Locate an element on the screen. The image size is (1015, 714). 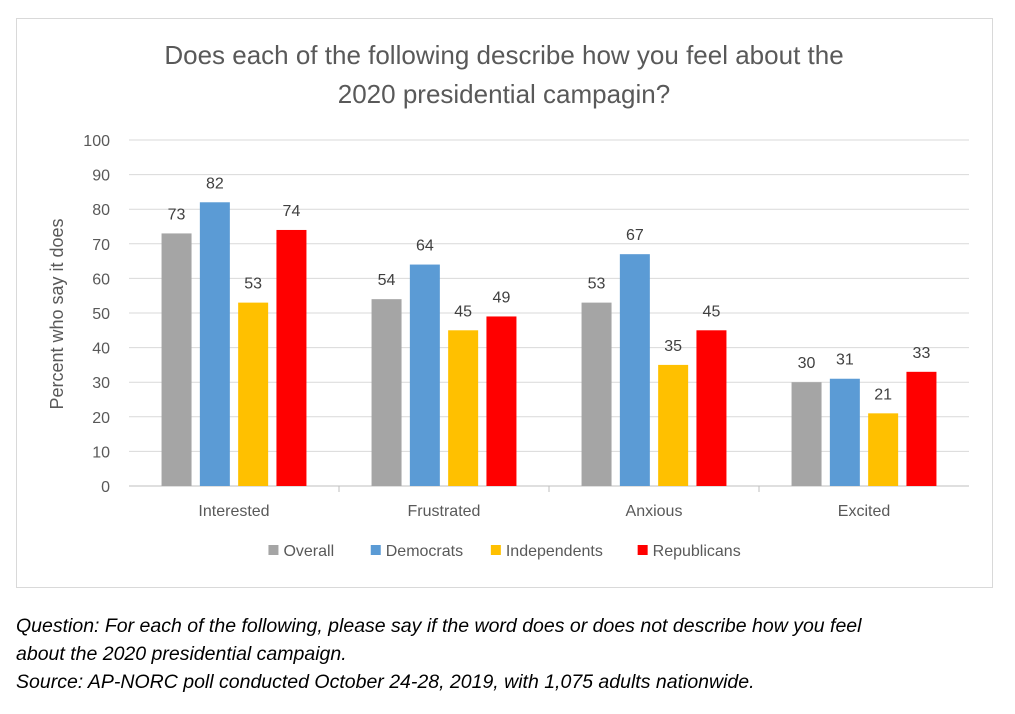
x-tick-label: Interested is located at coordinates (233, 511).